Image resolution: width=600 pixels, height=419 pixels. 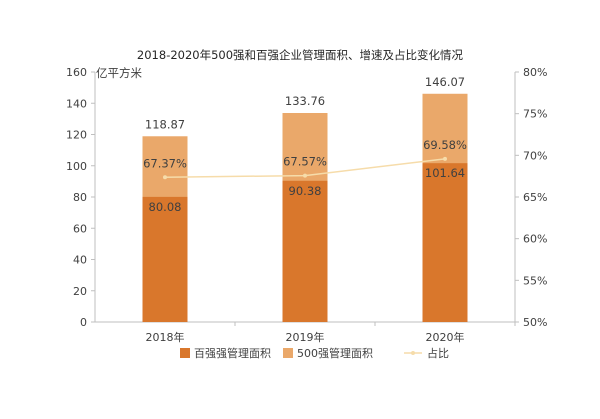 What do you see at coordinates (305, 101) in the screenshot?
I see `data-label-500: 133.76` at bounding box center [305, 101].